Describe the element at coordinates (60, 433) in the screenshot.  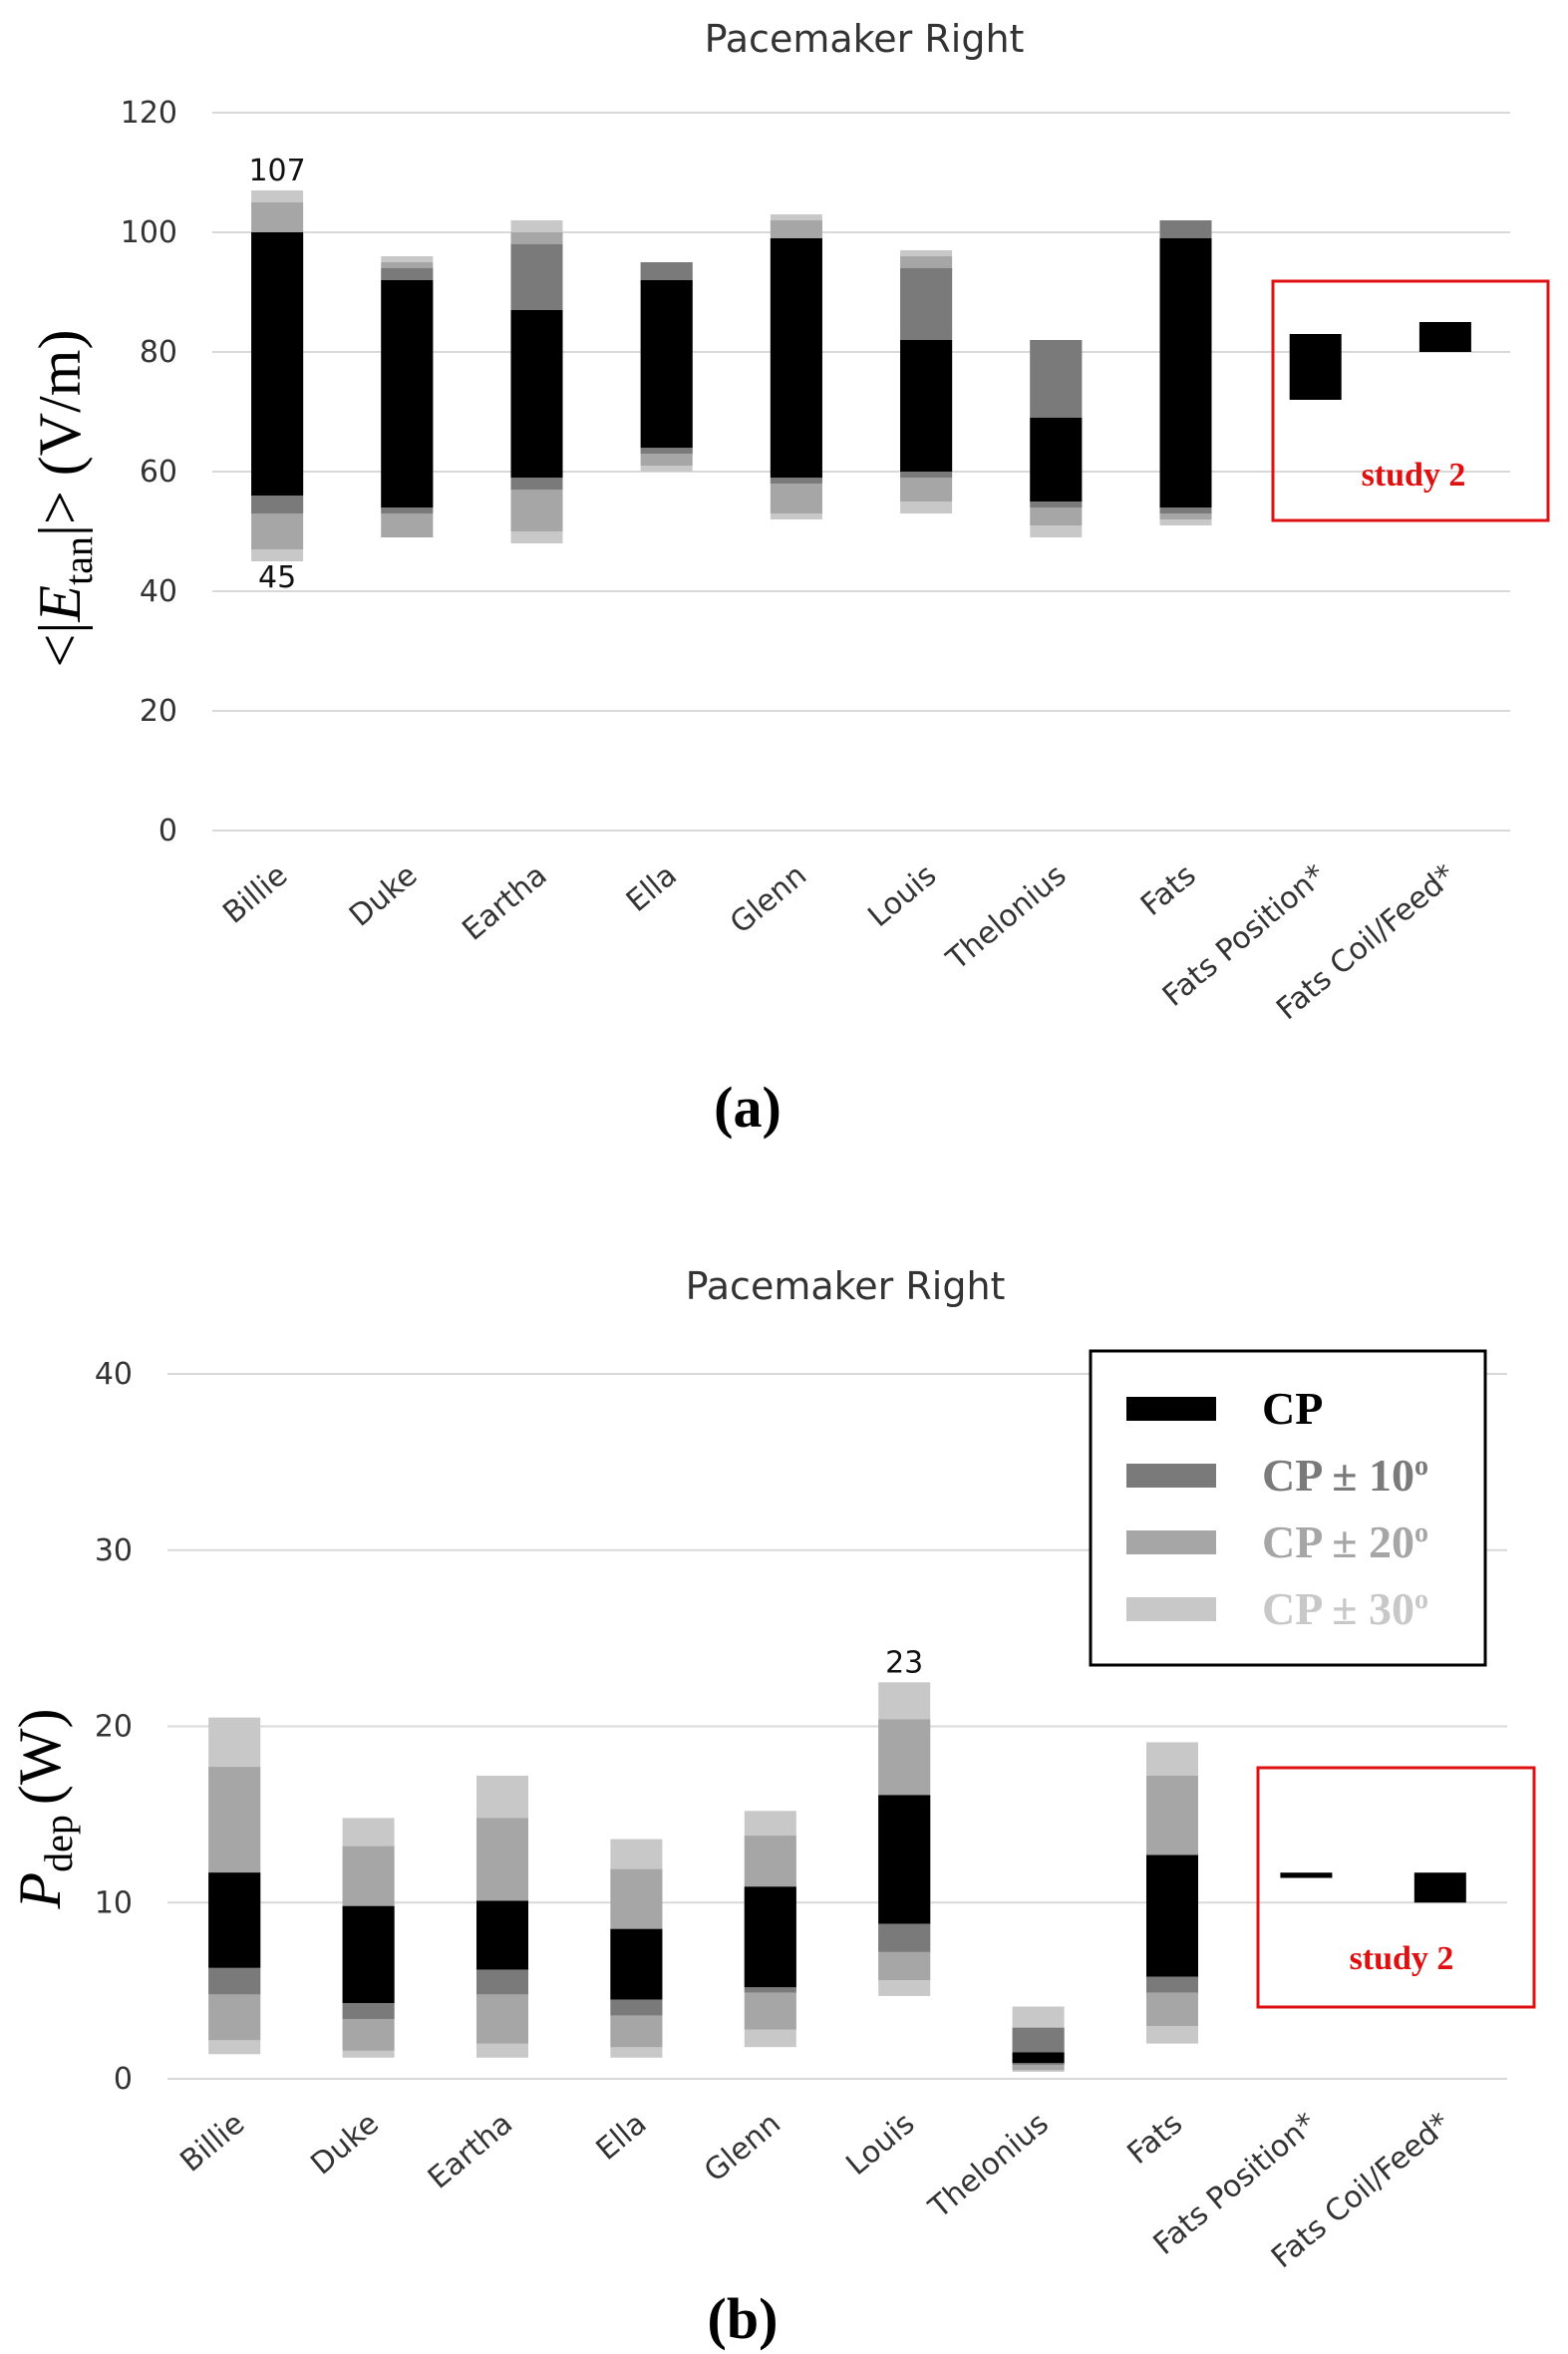
I see `y-axis-label-a-post: |> (V/m)` at that location.